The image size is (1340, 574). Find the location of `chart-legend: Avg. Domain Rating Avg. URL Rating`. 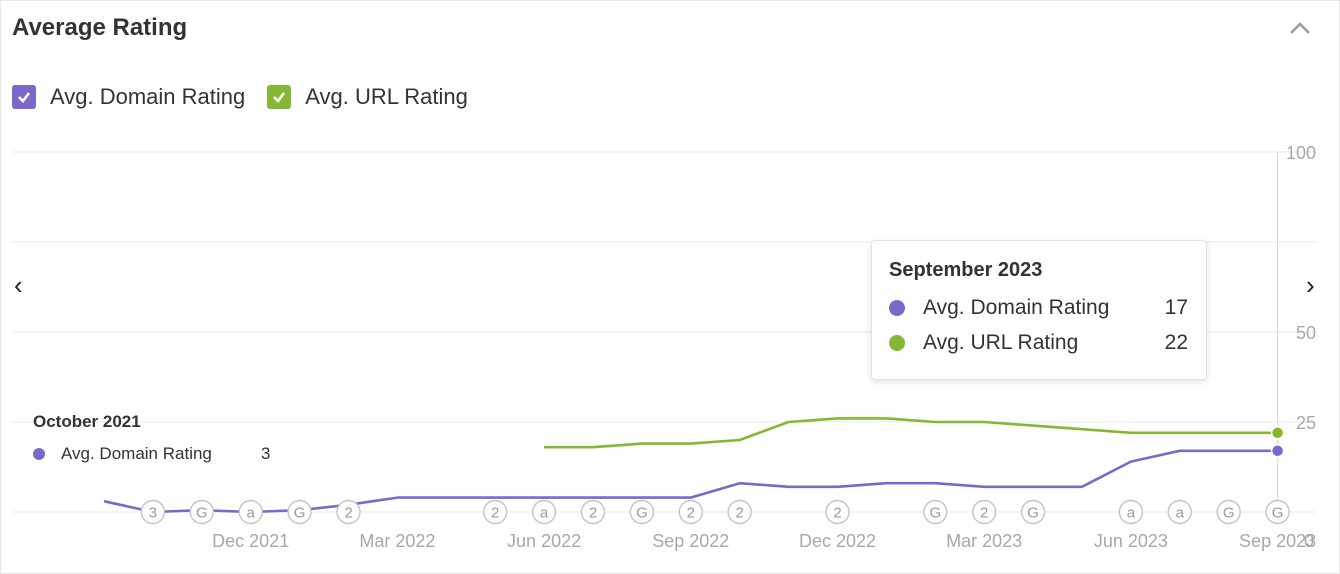

chart-legend: Avg. Domain Rating Avg. URL Rating is located at coordinates (251, 97).